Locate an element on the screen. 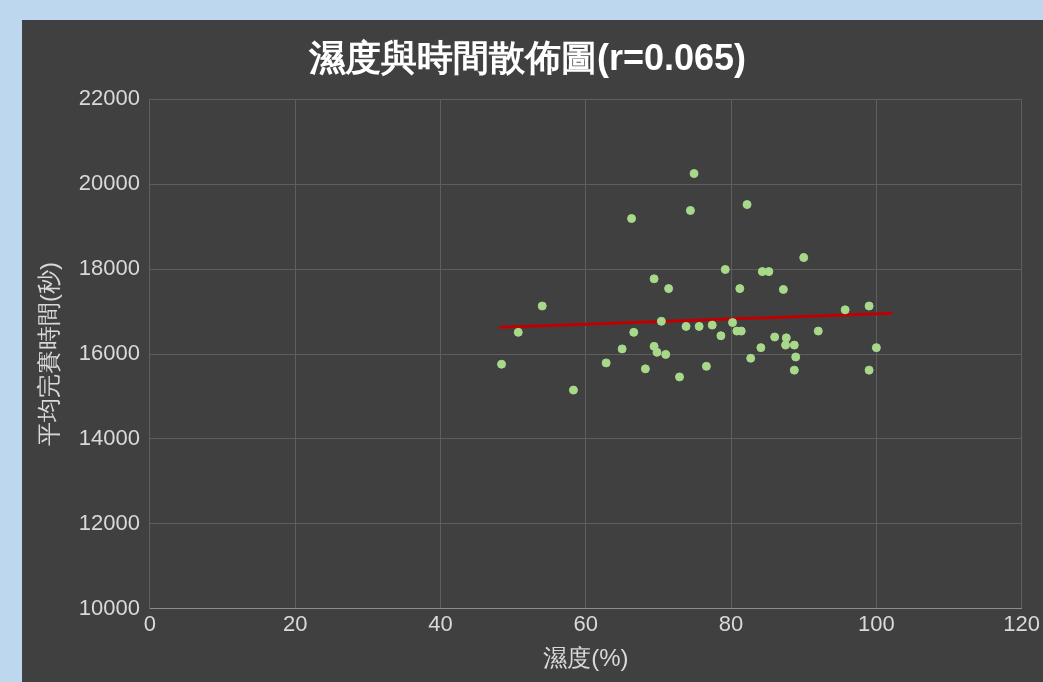 The width and height of the screenshot is (1043, 682). x-tick-label: 100 is located at coordinates (876, 624).